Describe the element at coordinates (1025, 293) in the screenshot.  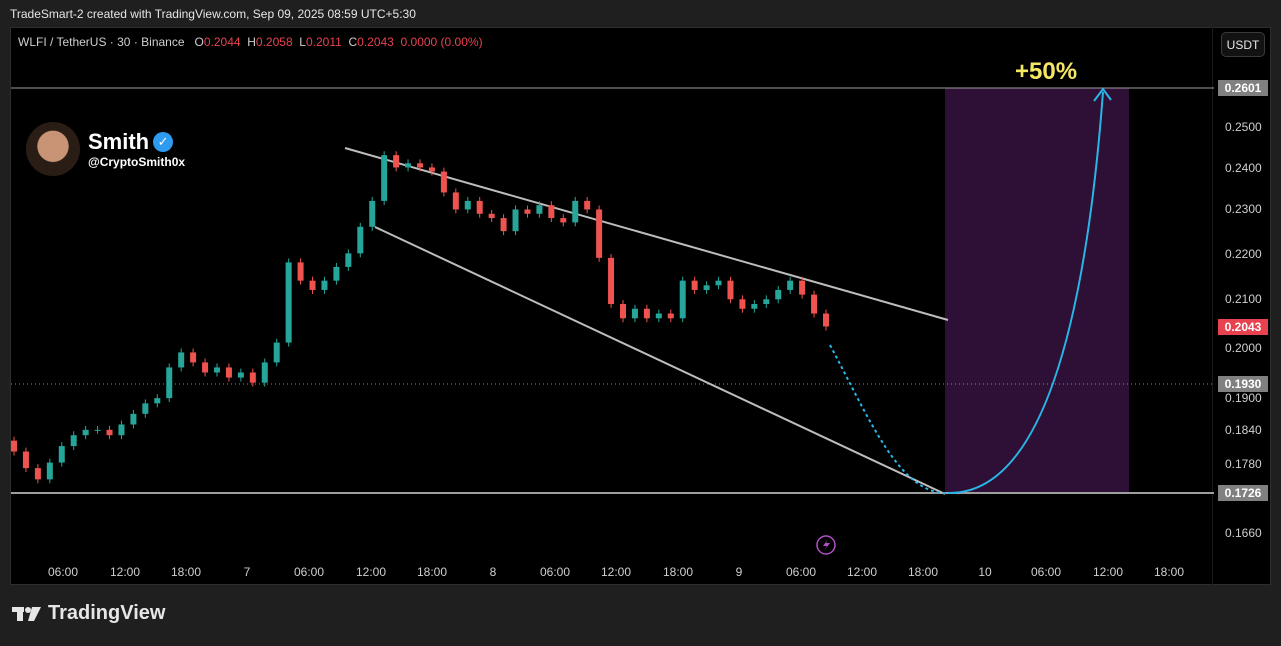
I see `projection-up-arrow` at that location.